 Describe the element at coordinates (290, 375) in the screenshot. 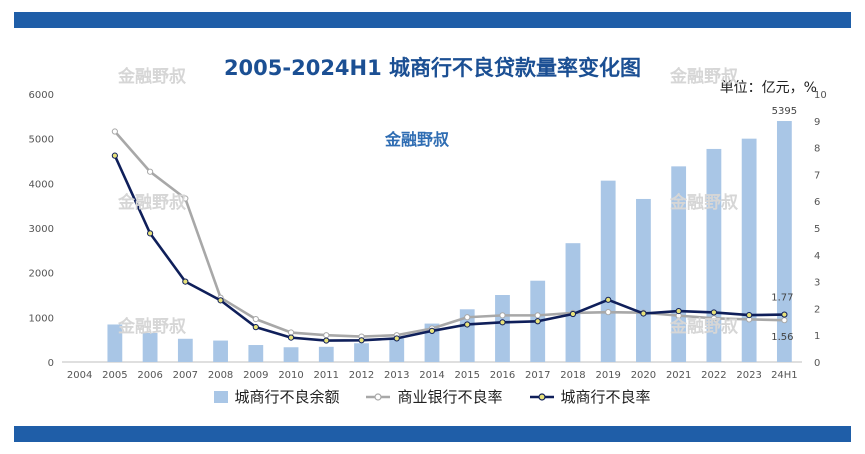

I see `x-tick-label: 2010` at that location.